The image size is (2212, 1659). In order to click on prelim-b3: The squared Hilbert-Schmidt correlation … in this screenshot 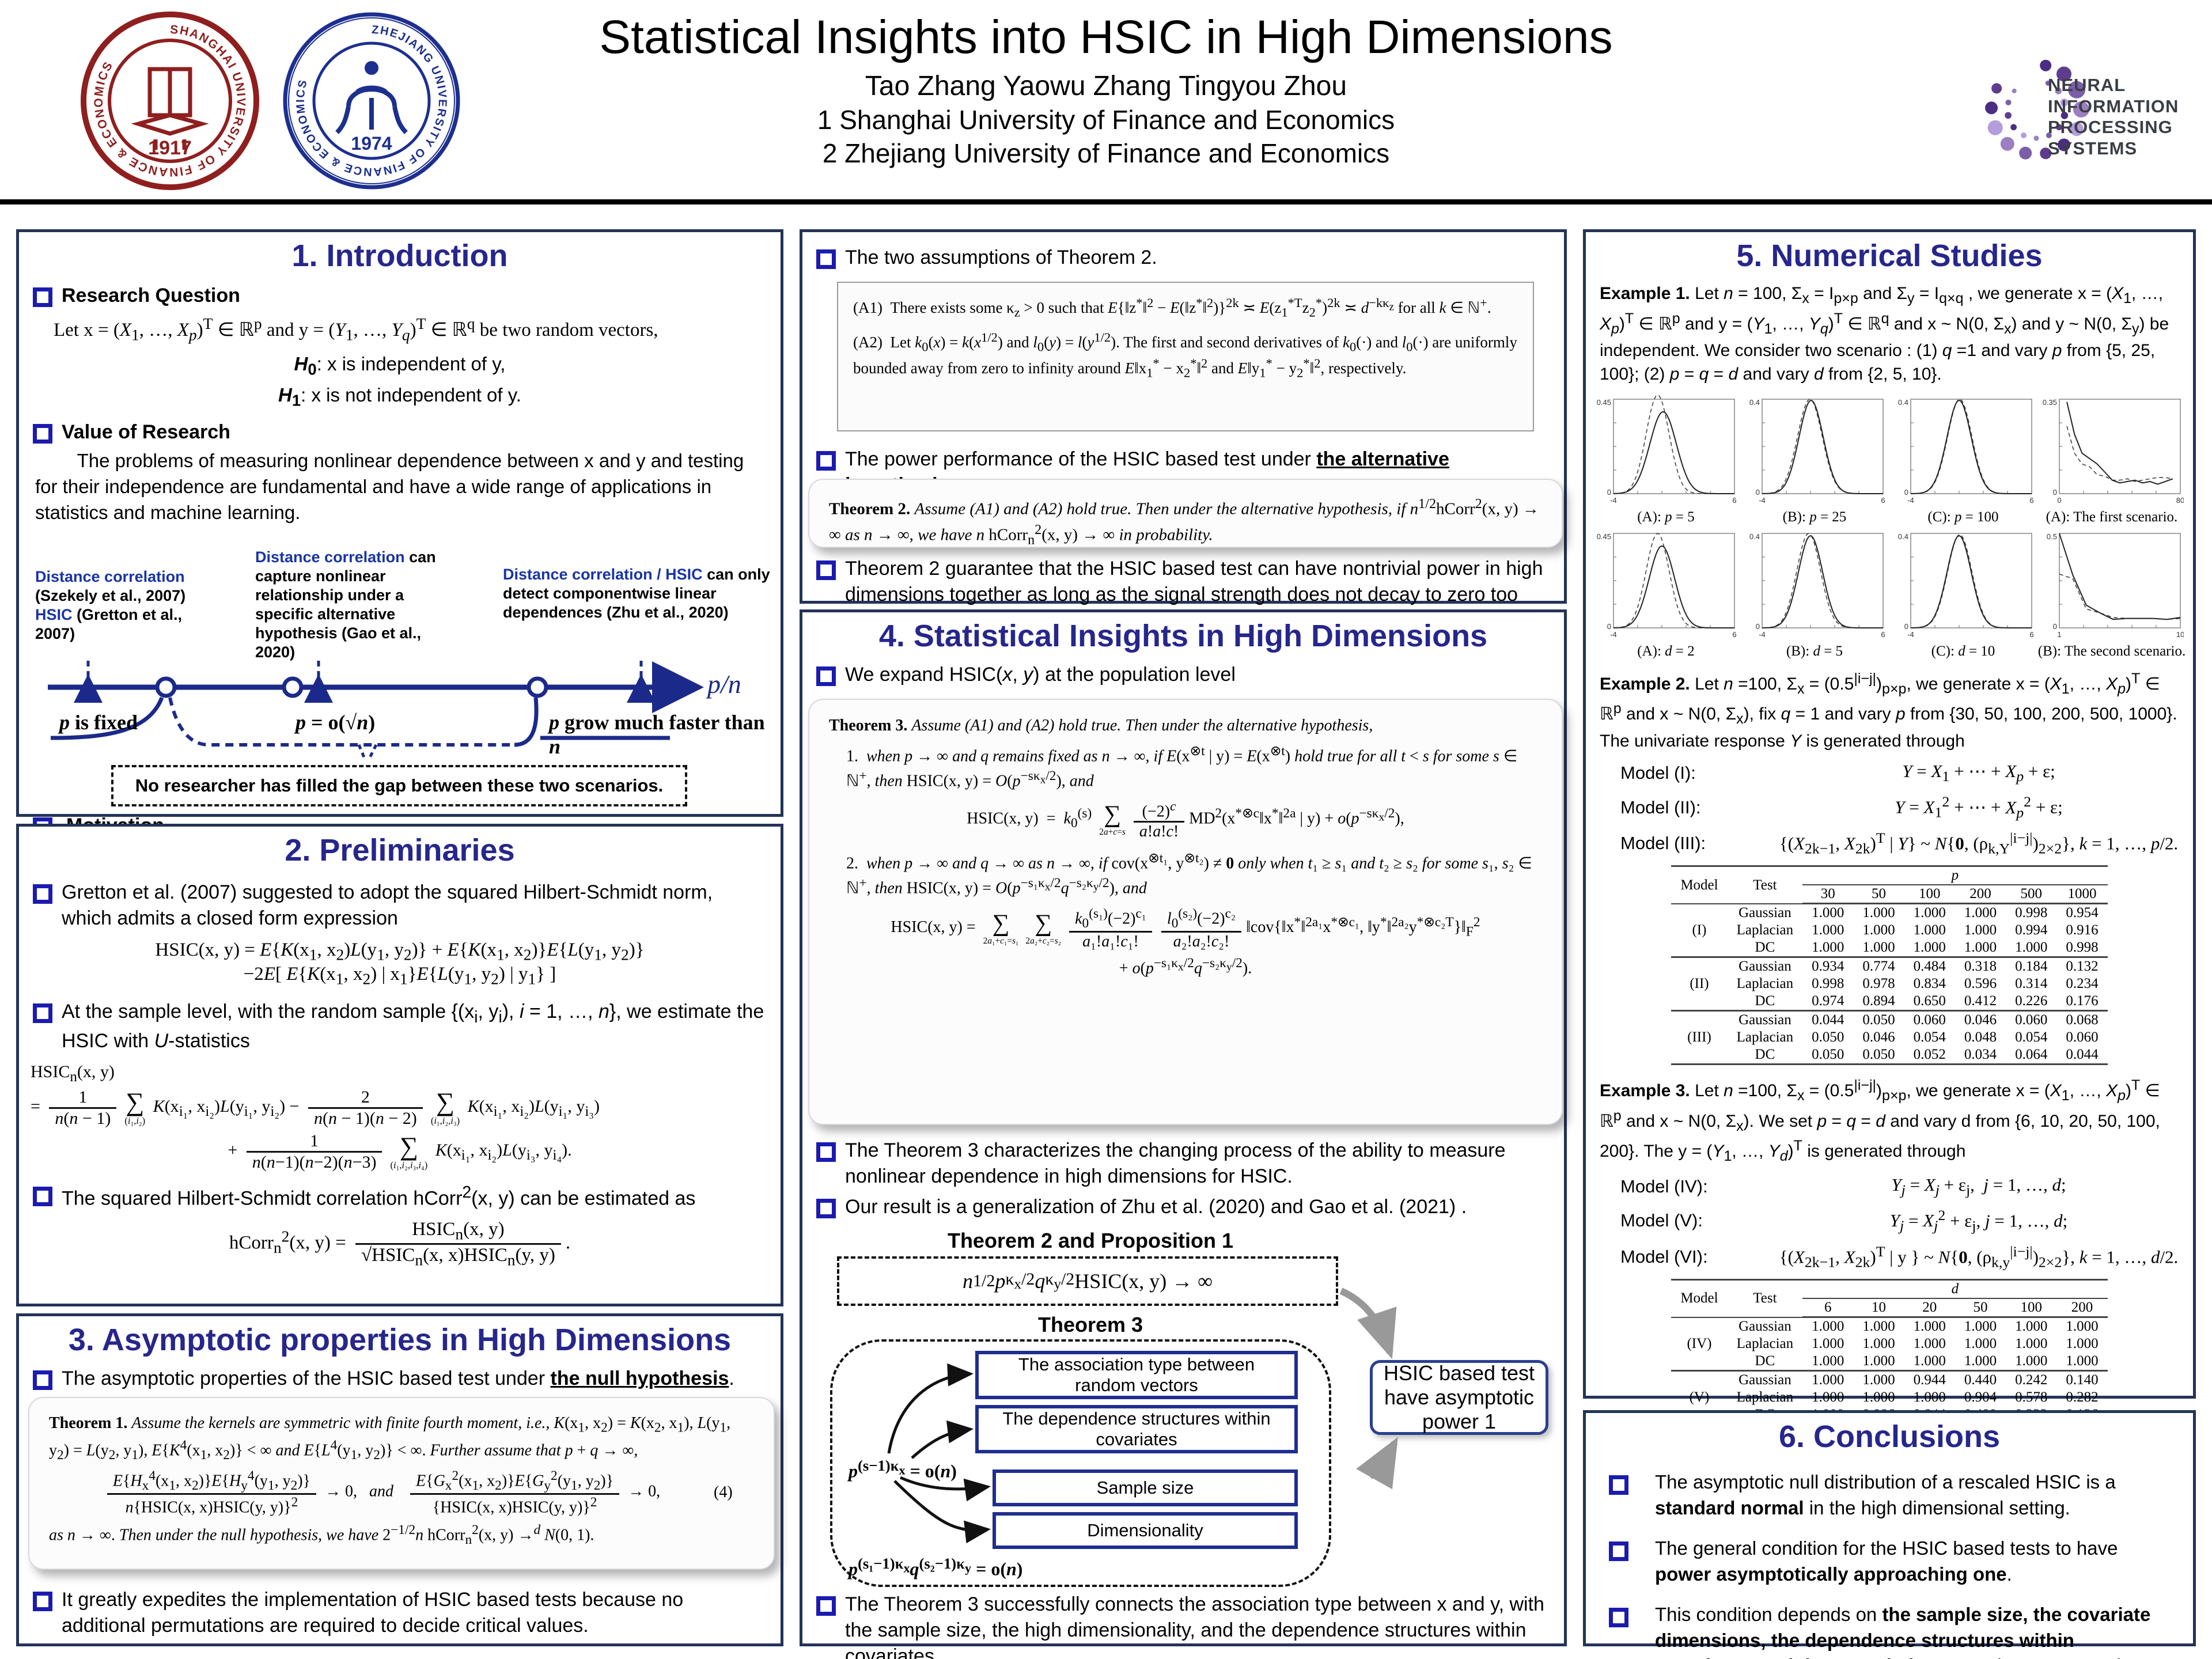, I will do `click(379, 1196)`.